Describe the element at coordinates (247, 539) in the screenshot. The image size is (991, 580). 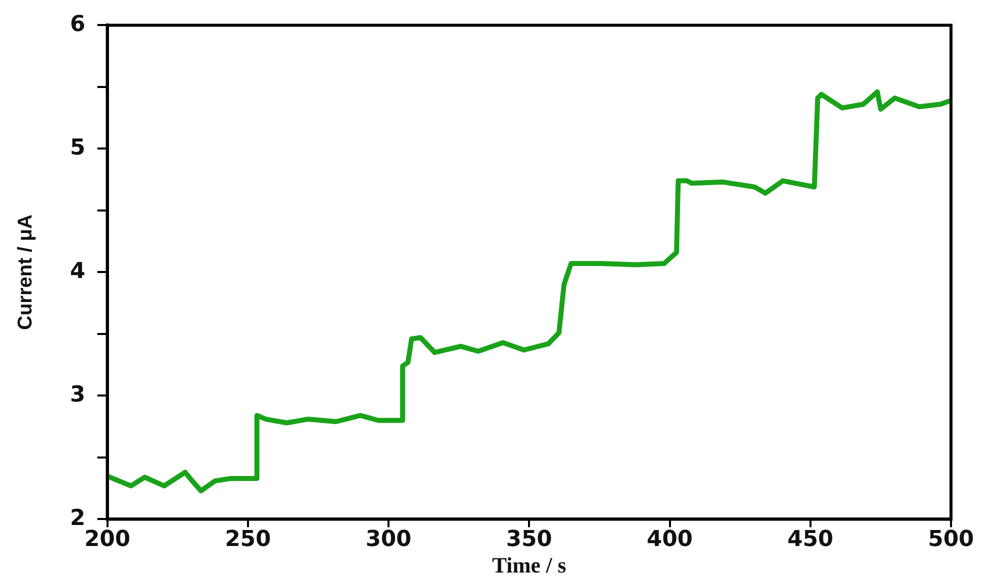
I see `x-tick-label: 250` at that location.